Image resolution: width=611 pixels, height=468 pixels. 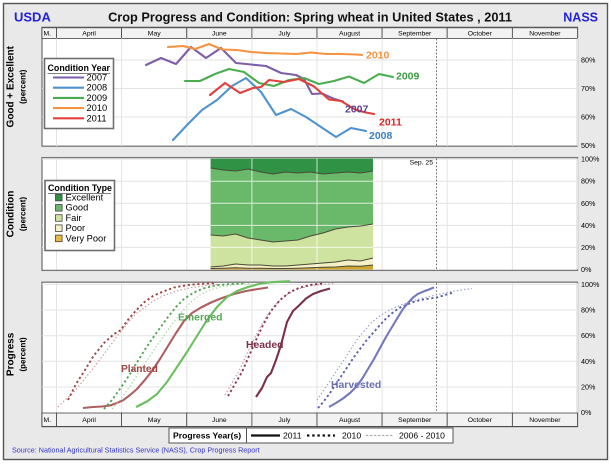 I want to click on svg-text: 2006 - 2010, so click(x=422, y=436).